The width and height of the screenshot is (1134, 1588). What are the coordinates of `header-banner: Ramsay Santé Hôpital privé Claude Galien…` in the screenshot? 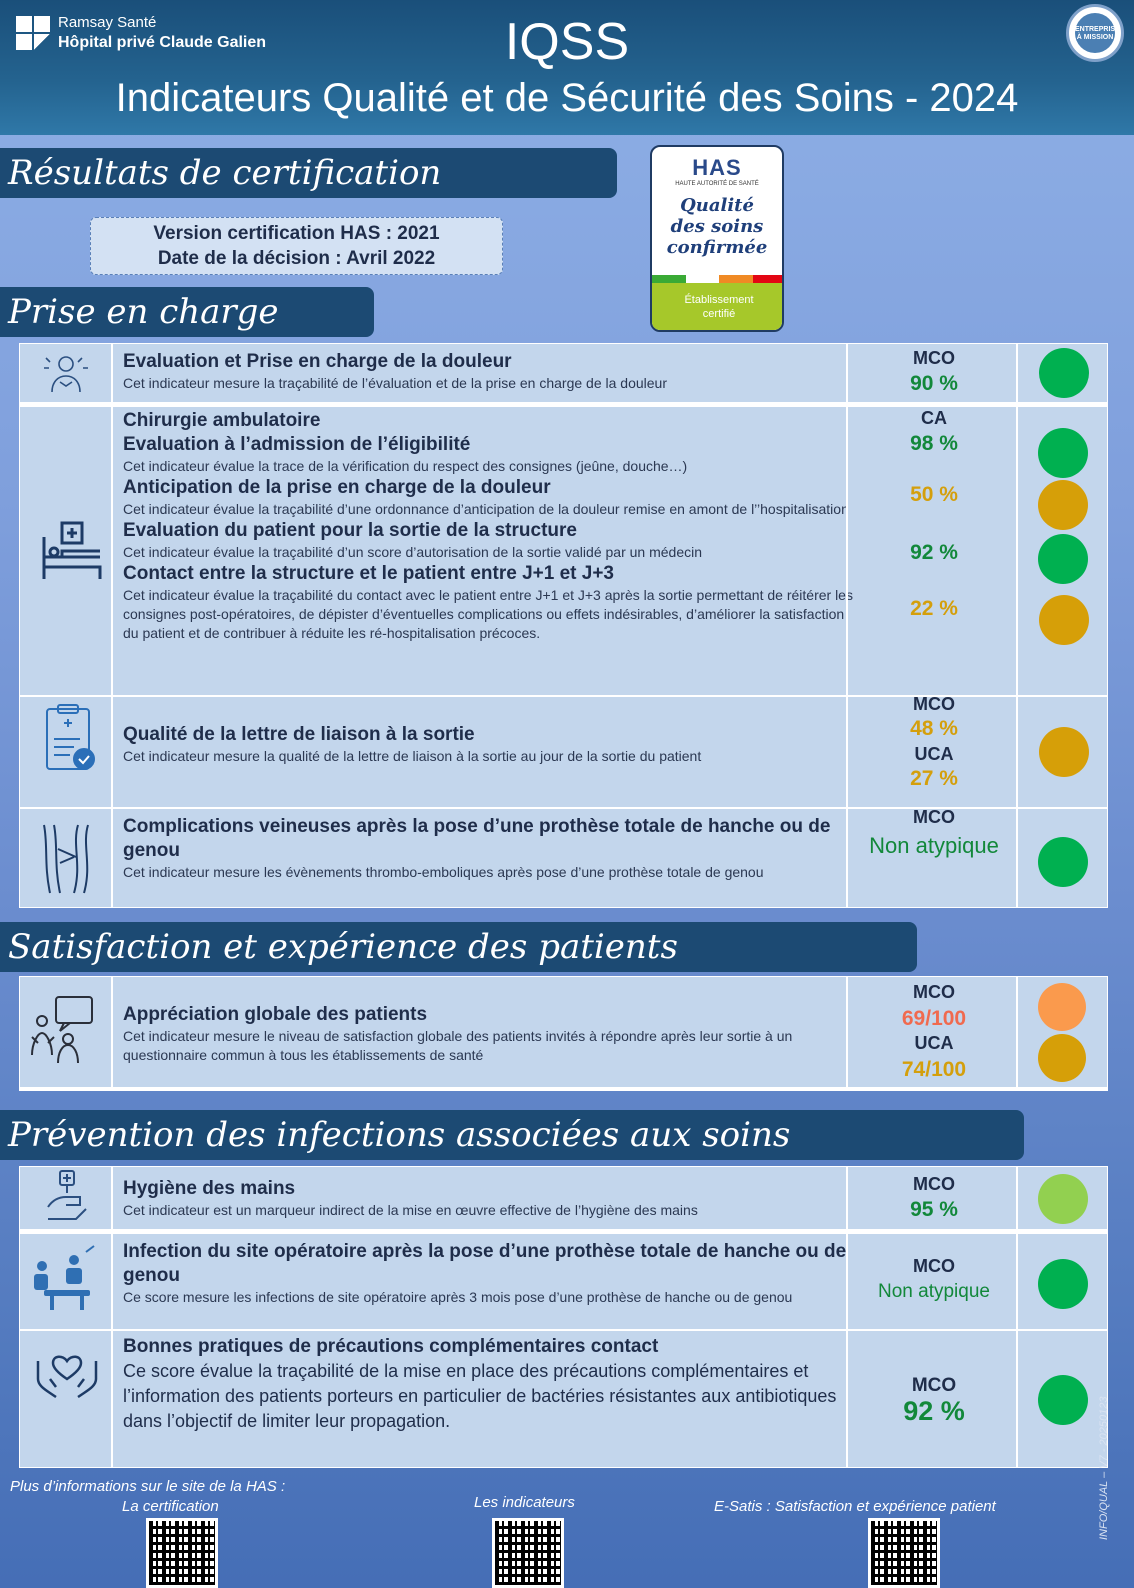 It's located at (567, 67).